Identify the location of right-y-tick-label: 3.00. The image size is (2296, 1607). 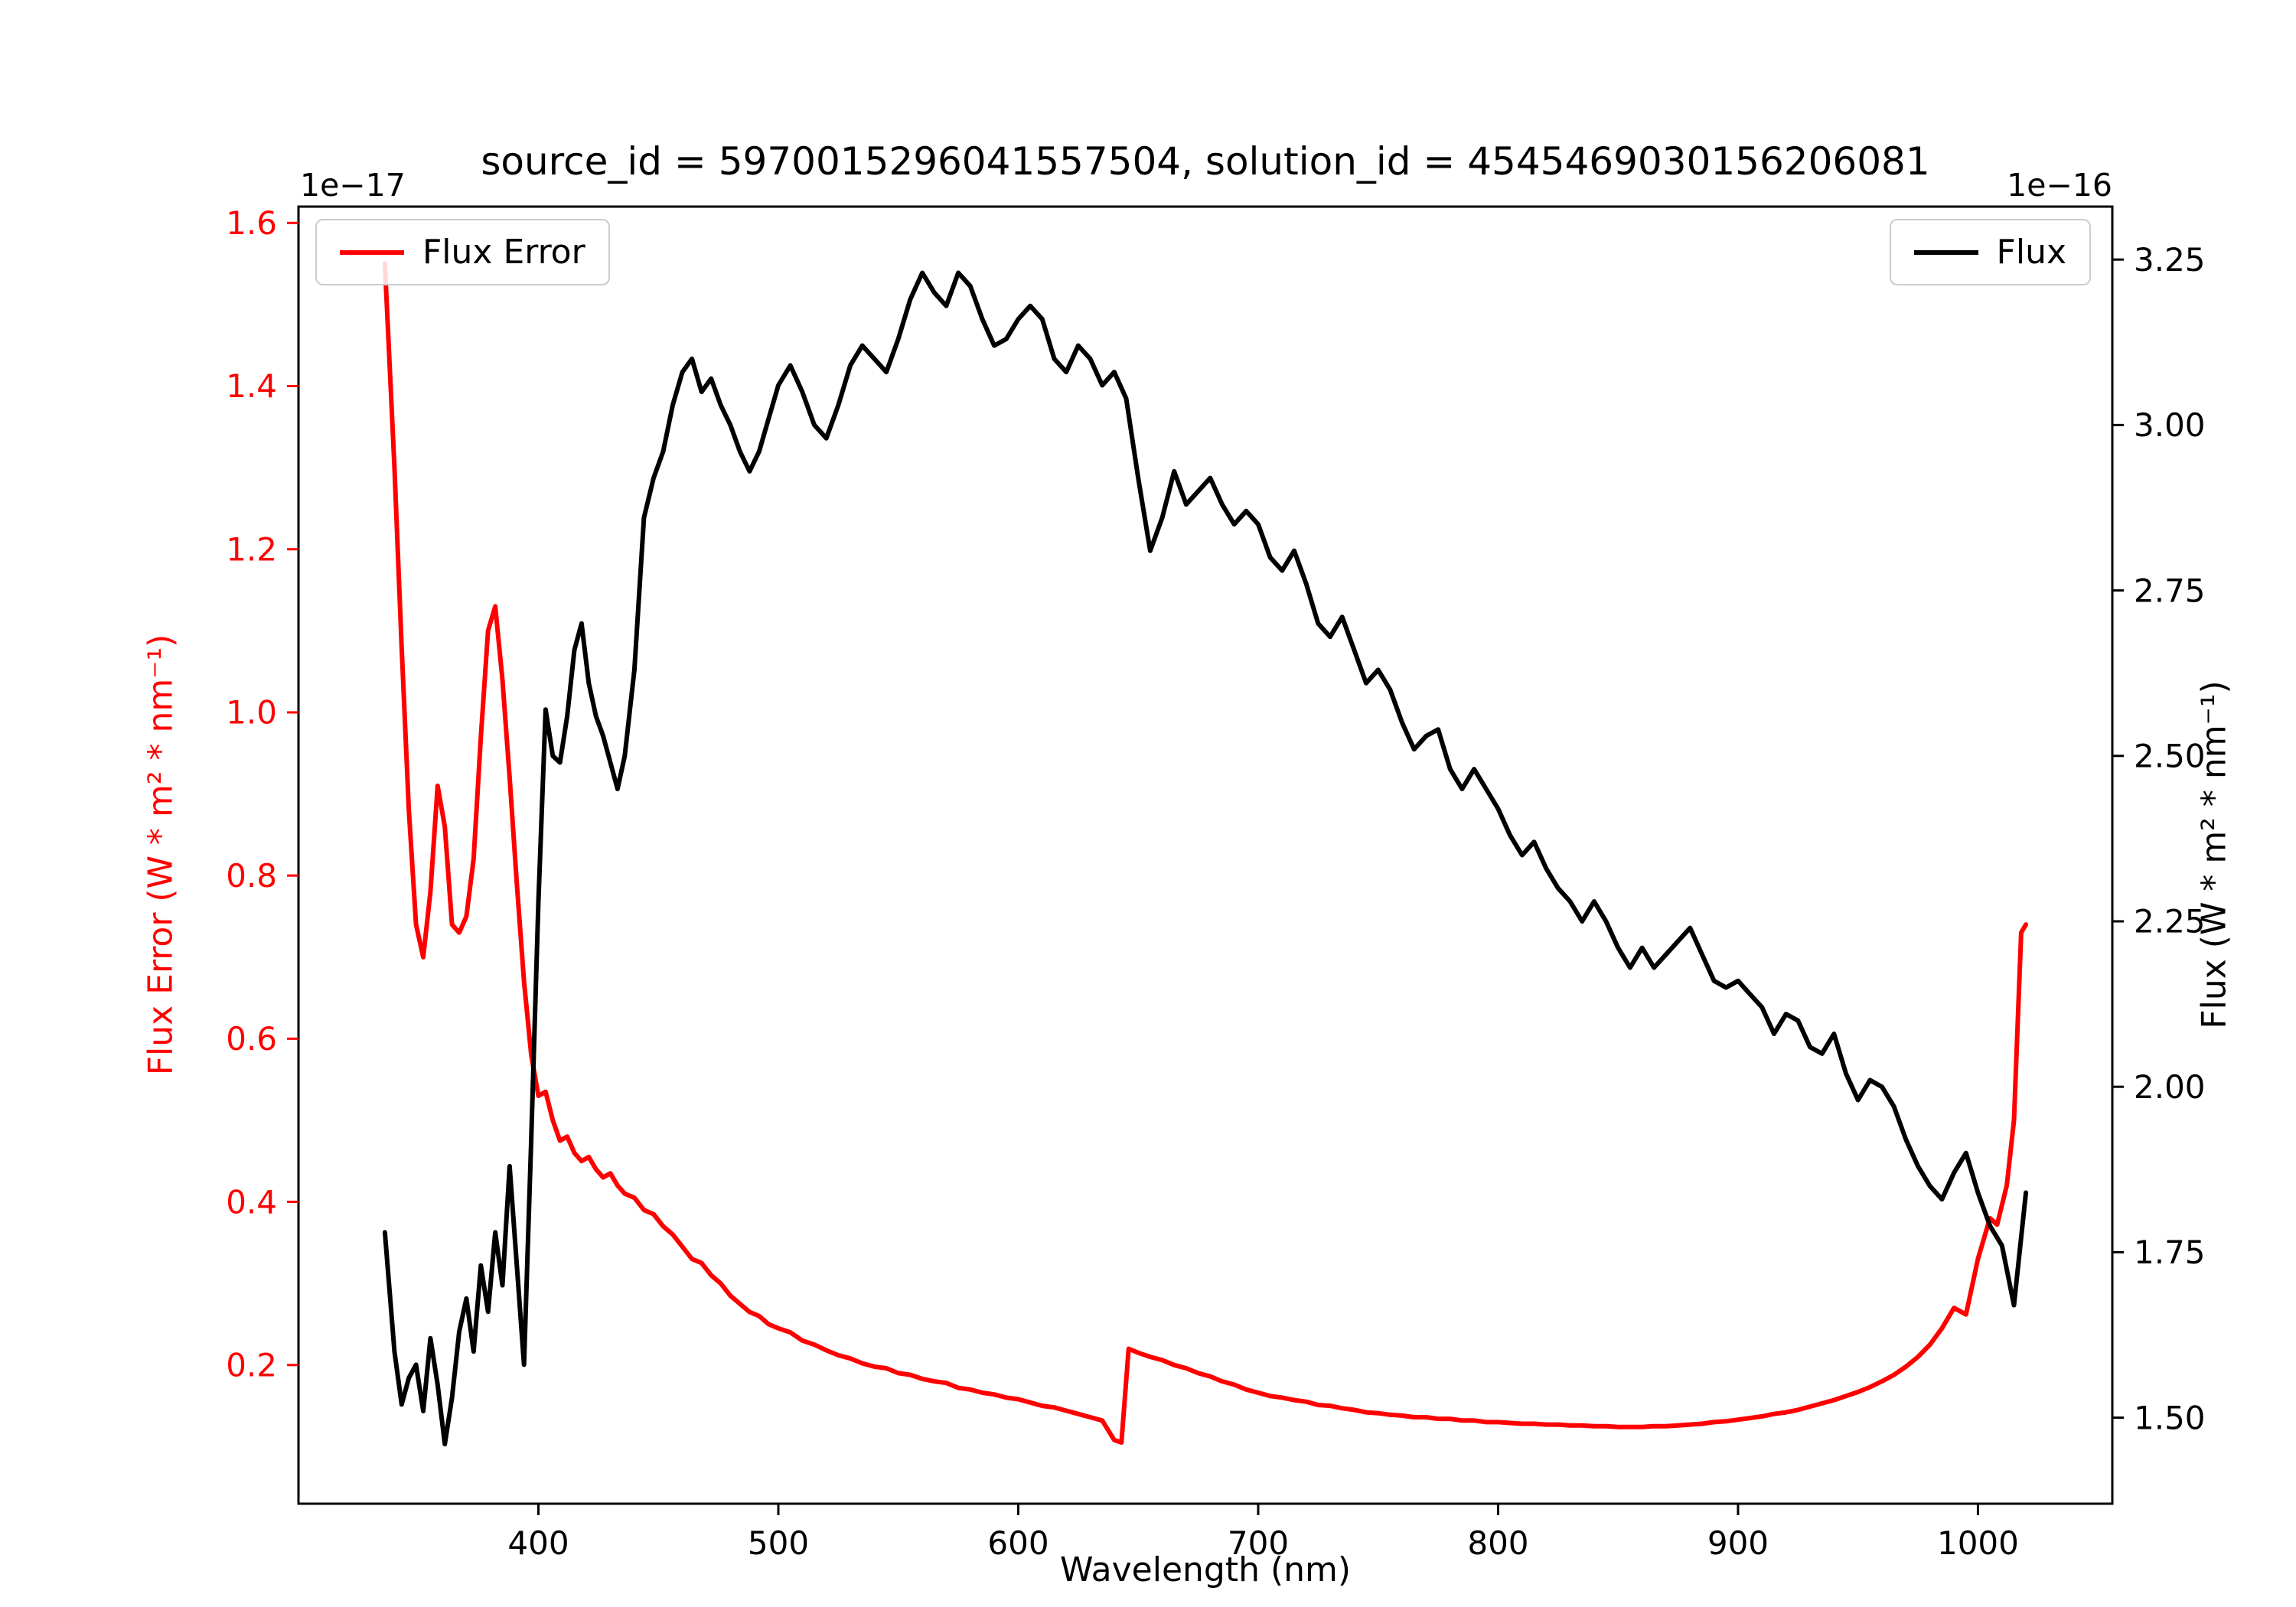
(2170, 425).